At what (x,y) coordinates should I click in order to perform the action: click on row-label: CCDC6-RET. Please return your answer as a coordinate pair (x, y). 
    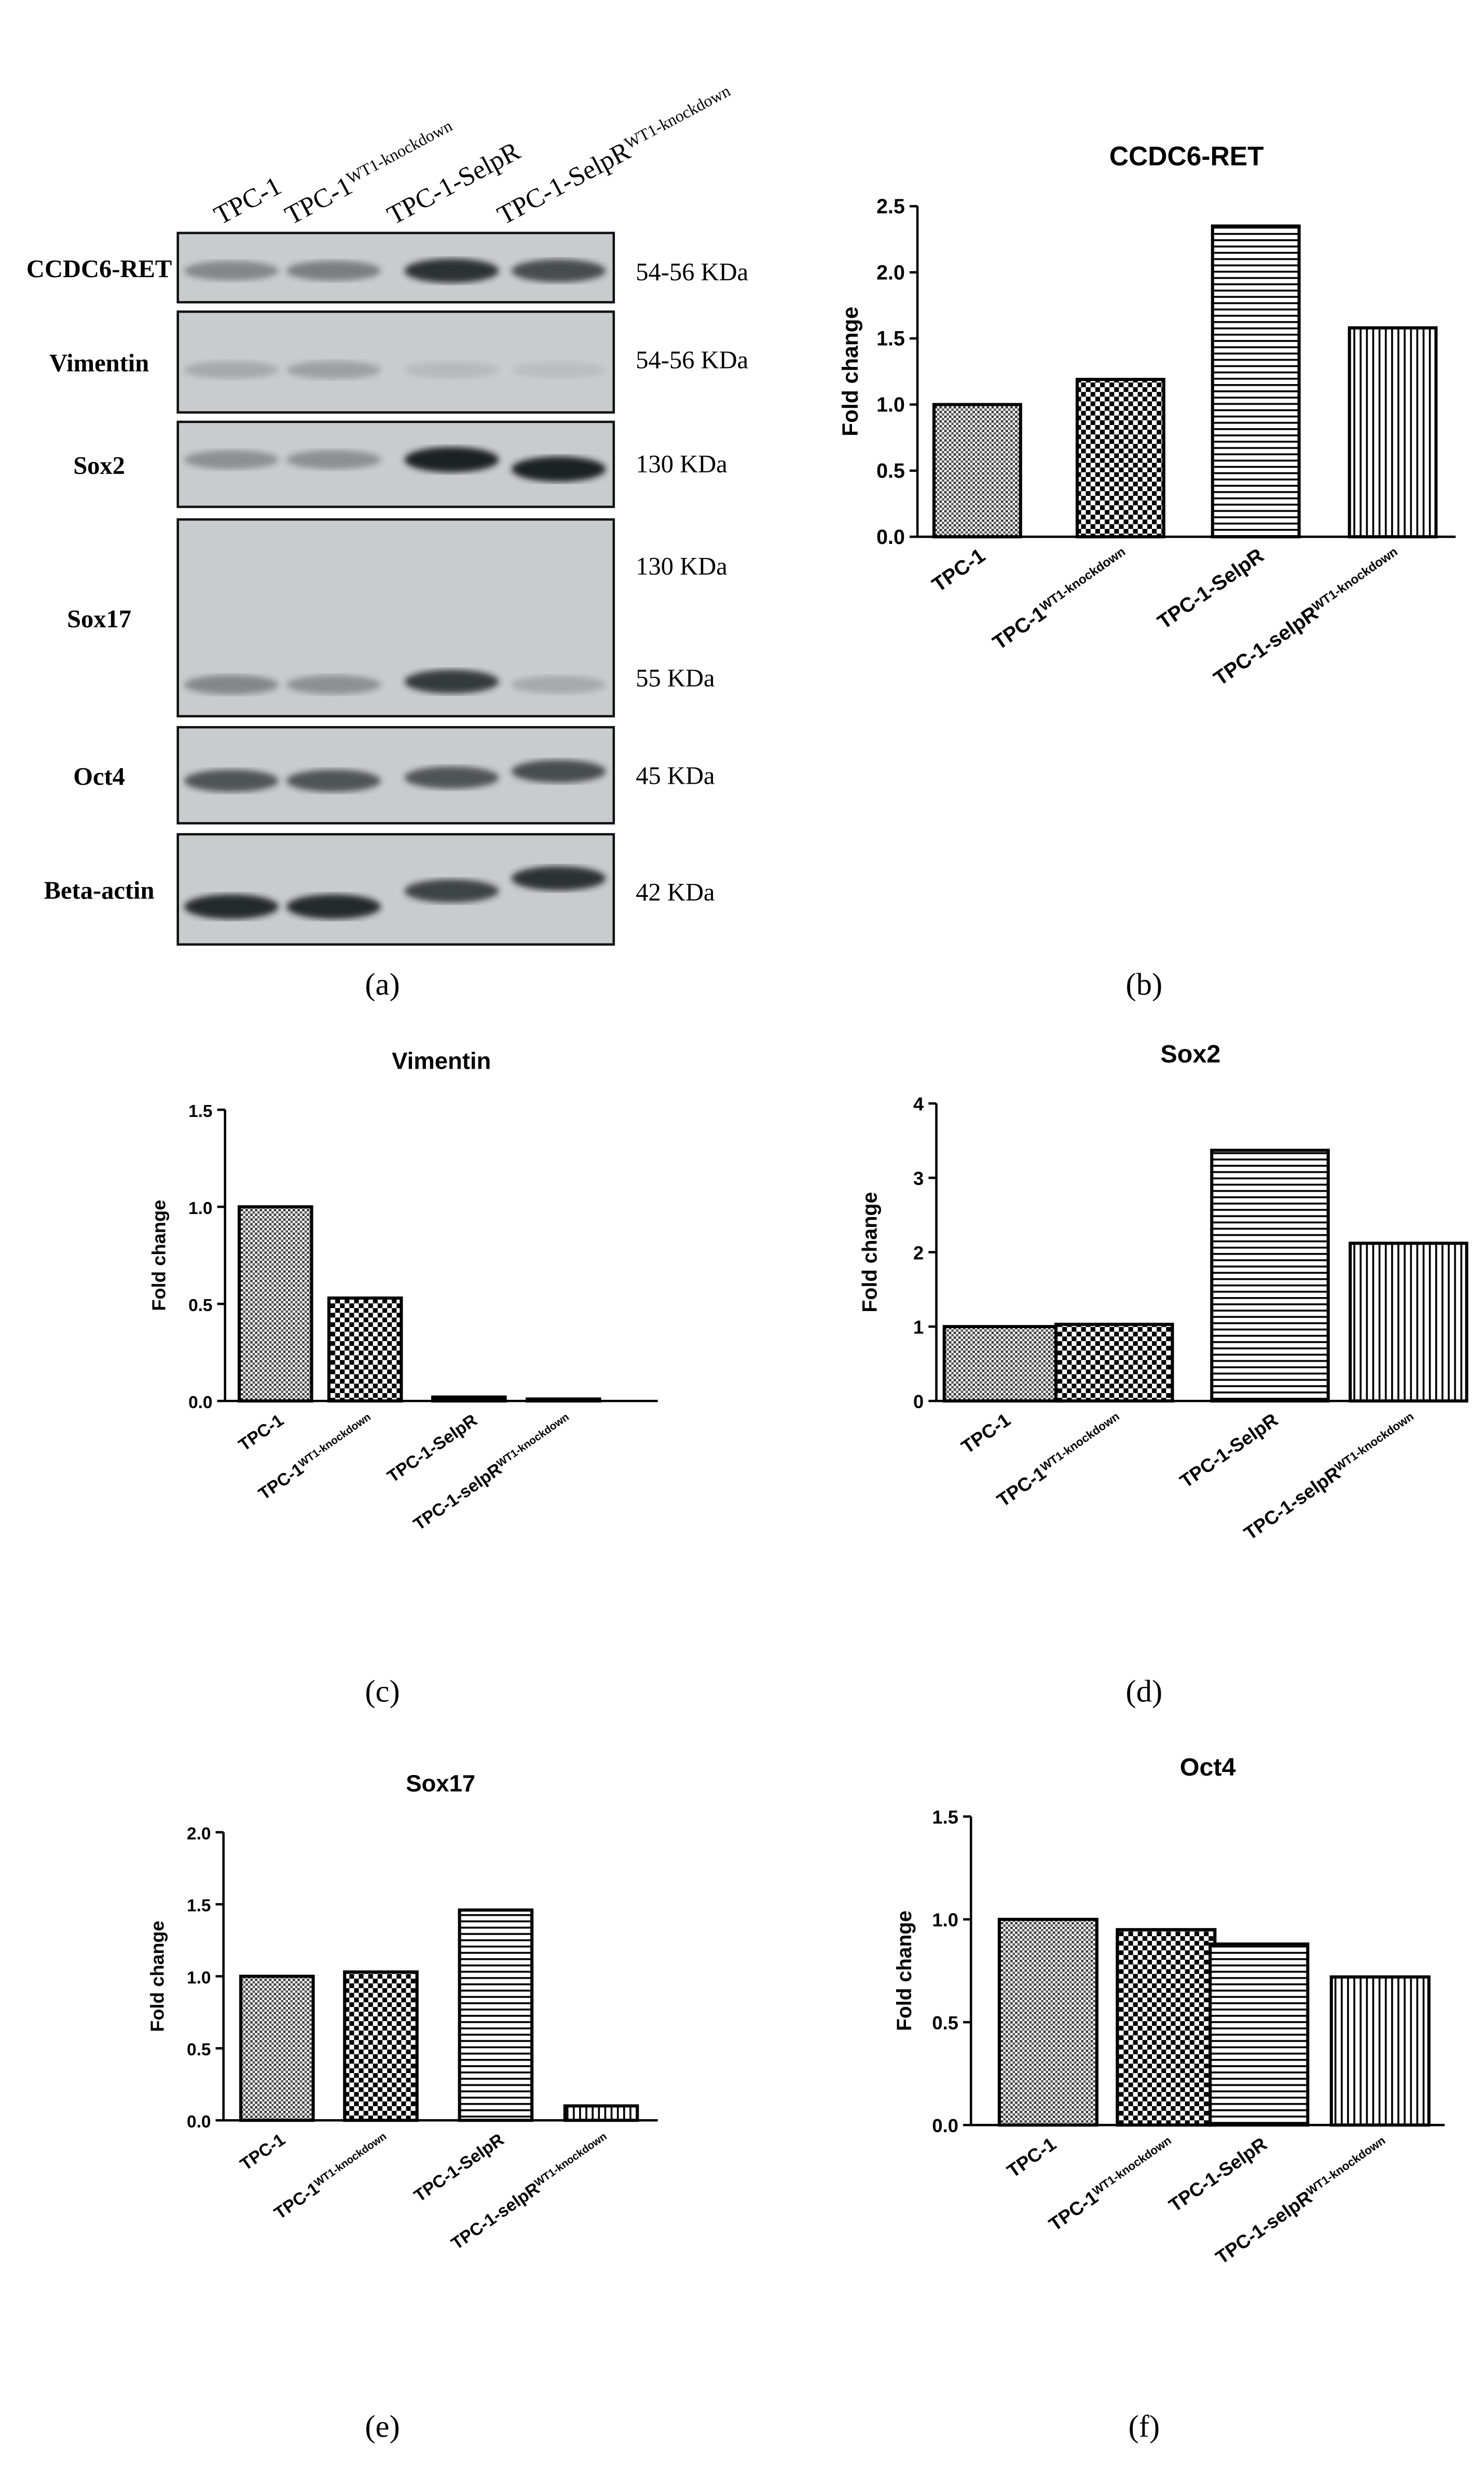
    Looking at the image, I should click on (99, 269).